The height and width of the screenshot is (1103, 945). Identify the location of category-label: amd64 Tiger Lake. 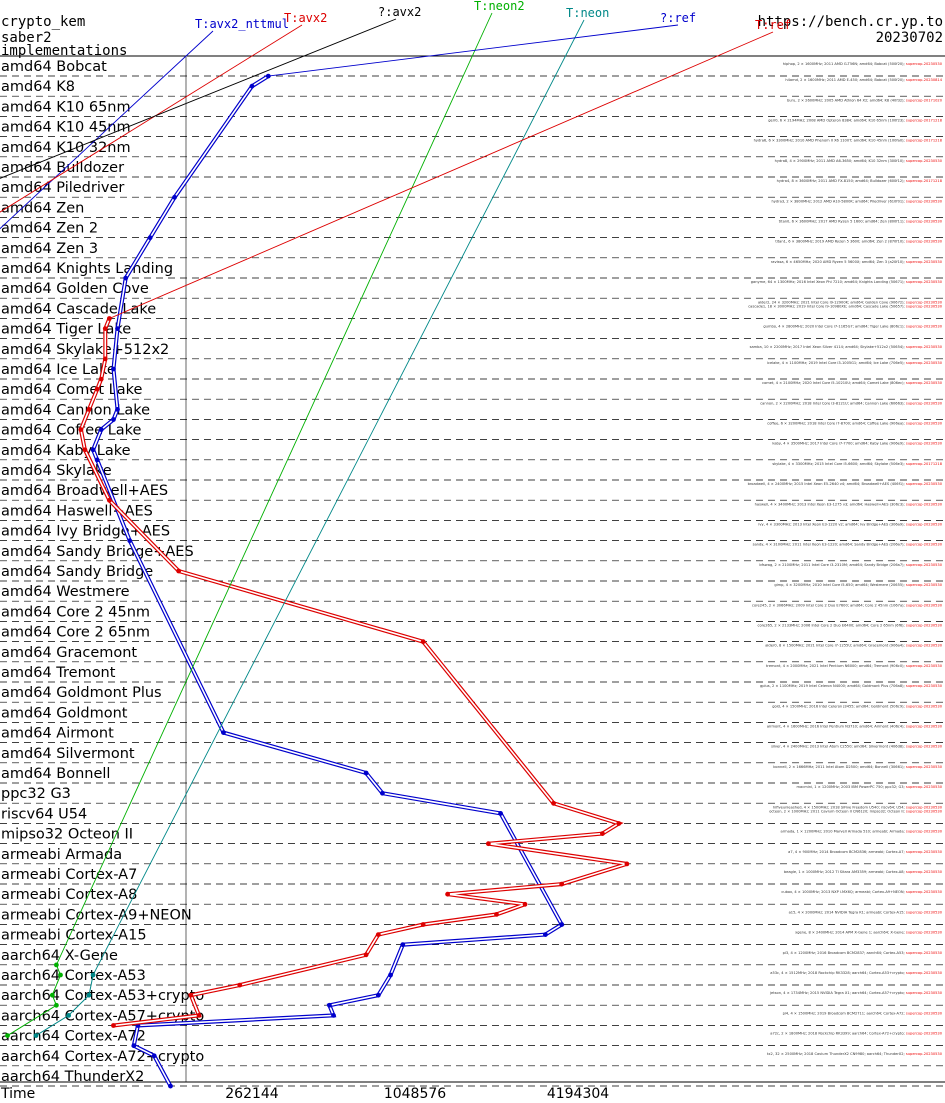
(66, 330).